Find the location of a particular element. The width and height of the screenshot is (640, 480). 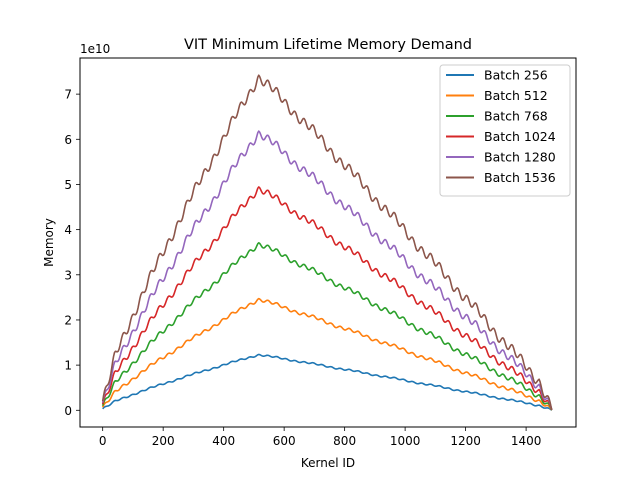

y-tick-label: 0 is located at coordinates (68, 411).